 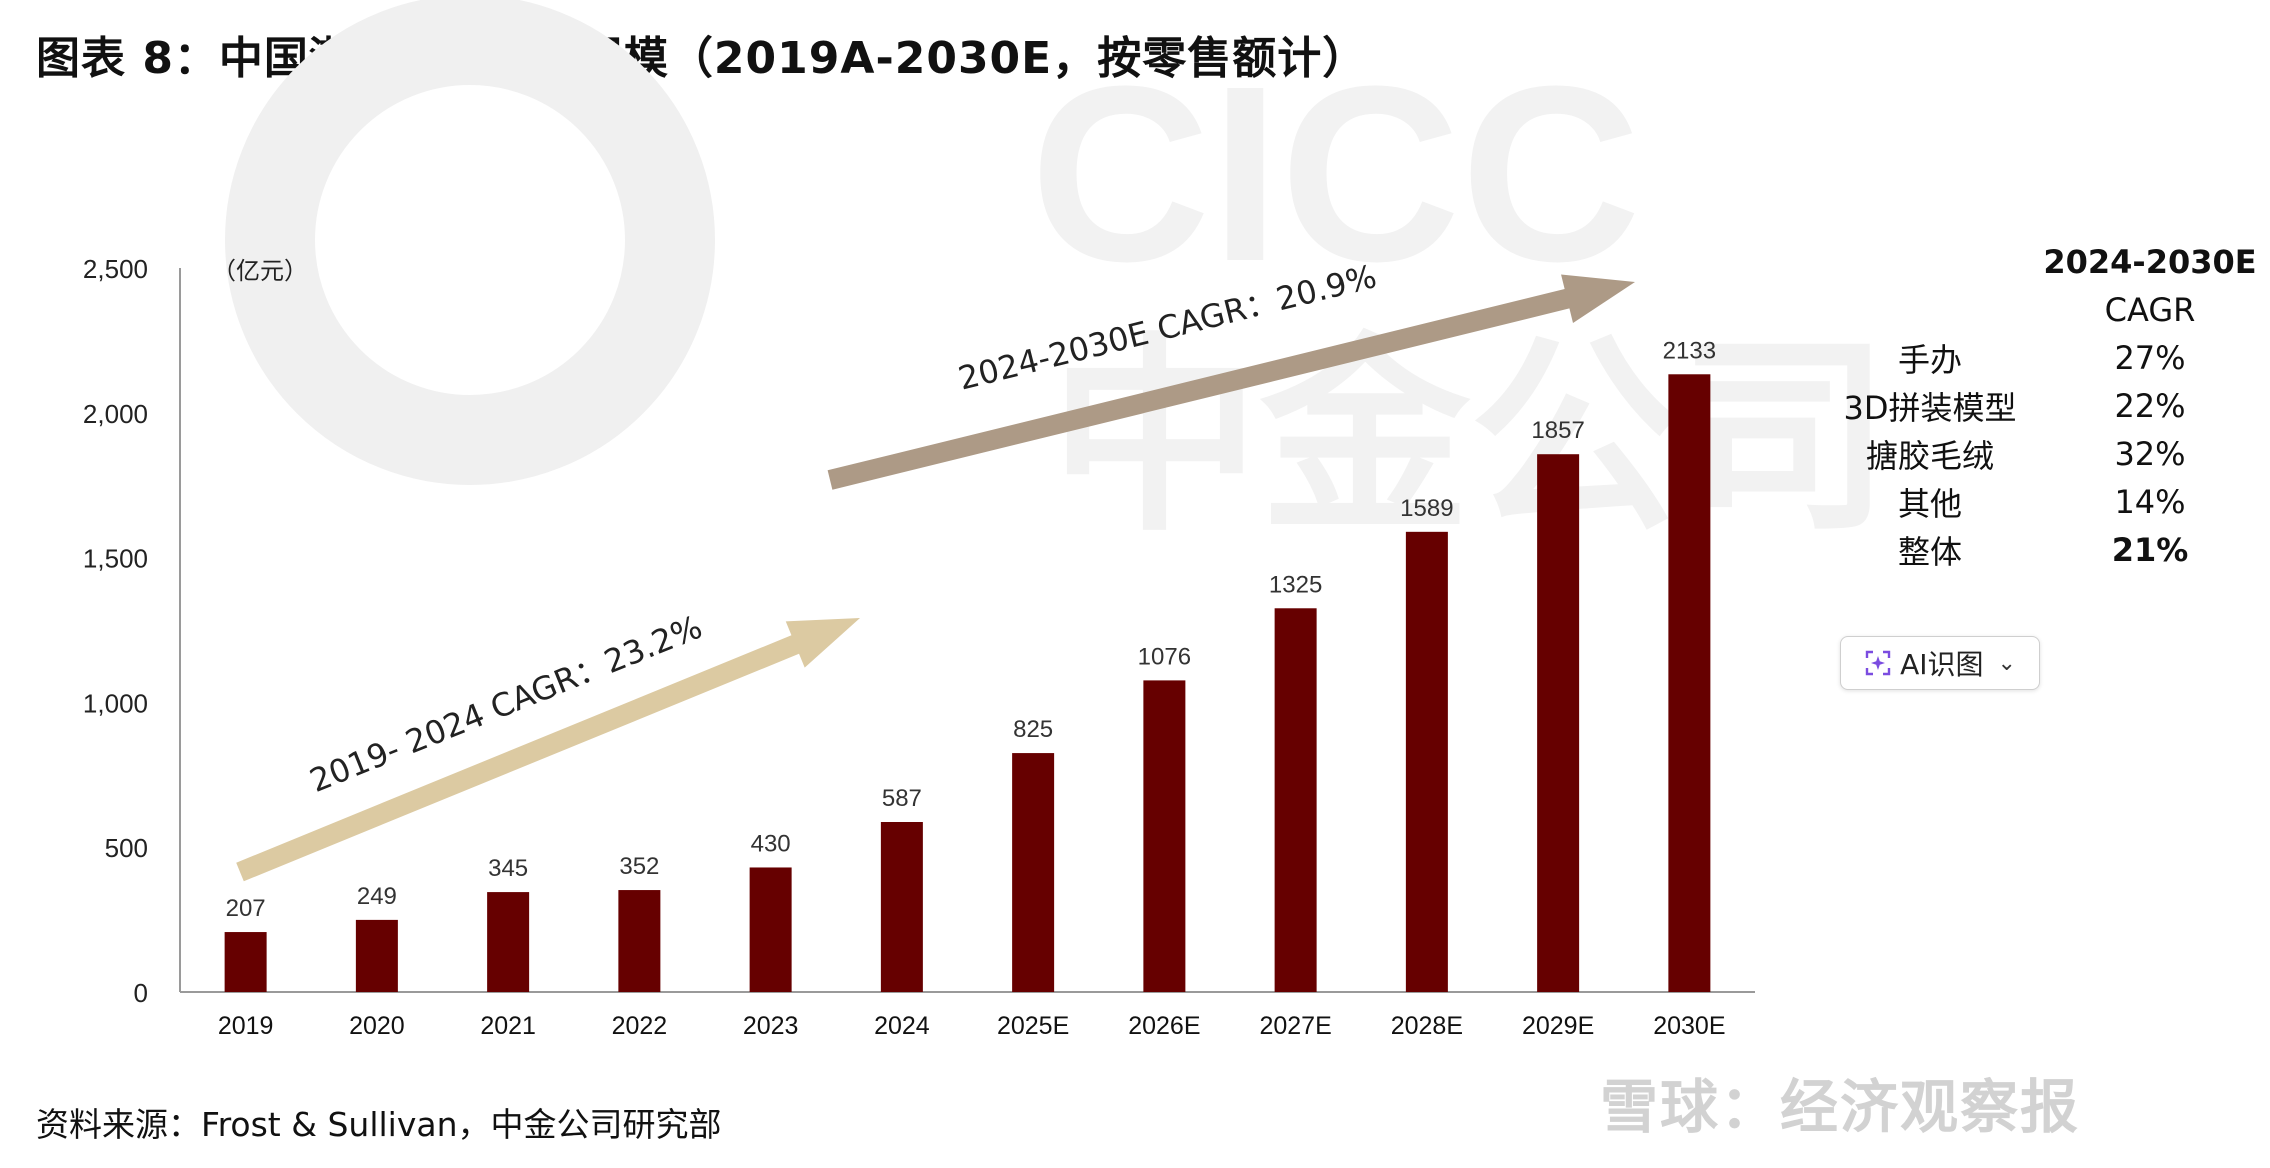 What do you see at coordinates (141, 993) in the screenshot?
I see `y-tick-label: 0` at bounding box center [141, 993].